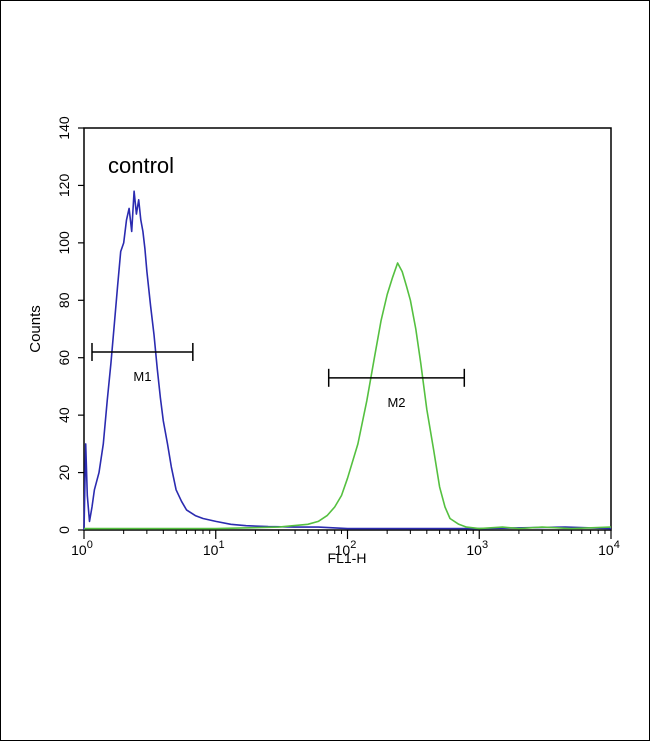 This screenshot has height=741, width=650. What do you see at coordinates (64, 186) in the screenshot?
I see `y-tick-label: 120` at bounding box center [64, 186].